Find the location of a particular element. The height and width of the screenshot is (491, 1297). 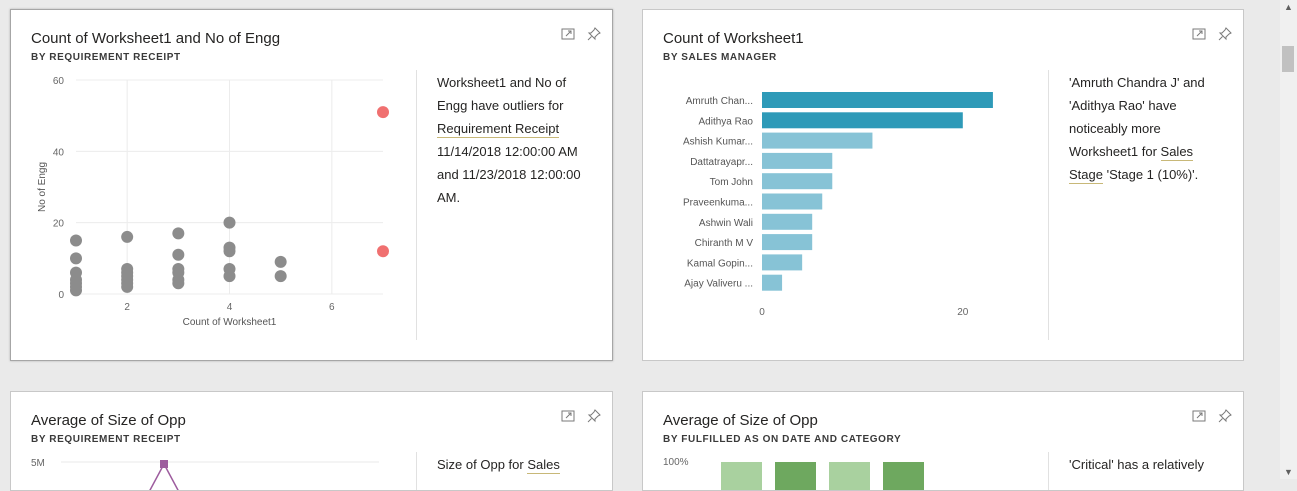

series-line is located at coordinates (164, 476).